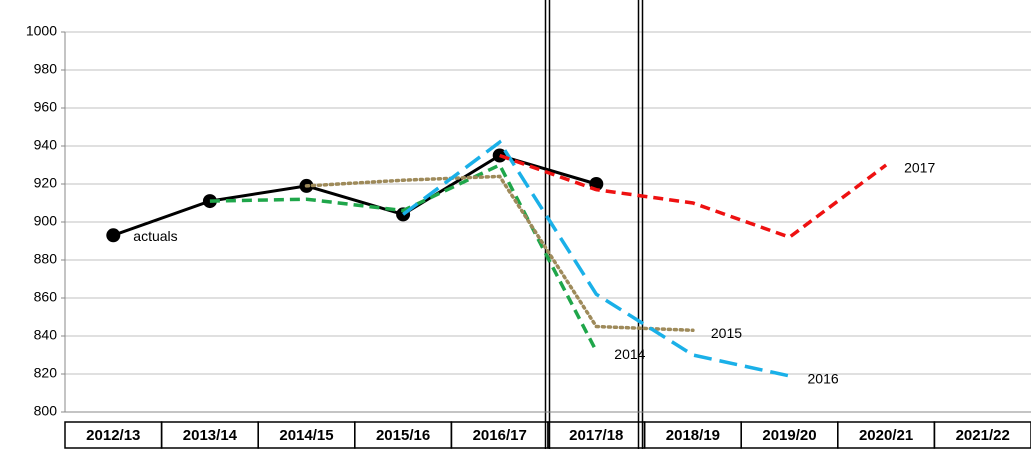 This screenshot has height=449, width=1031. I want to click on x-tick-label: 2012/13, so click(113, 435).